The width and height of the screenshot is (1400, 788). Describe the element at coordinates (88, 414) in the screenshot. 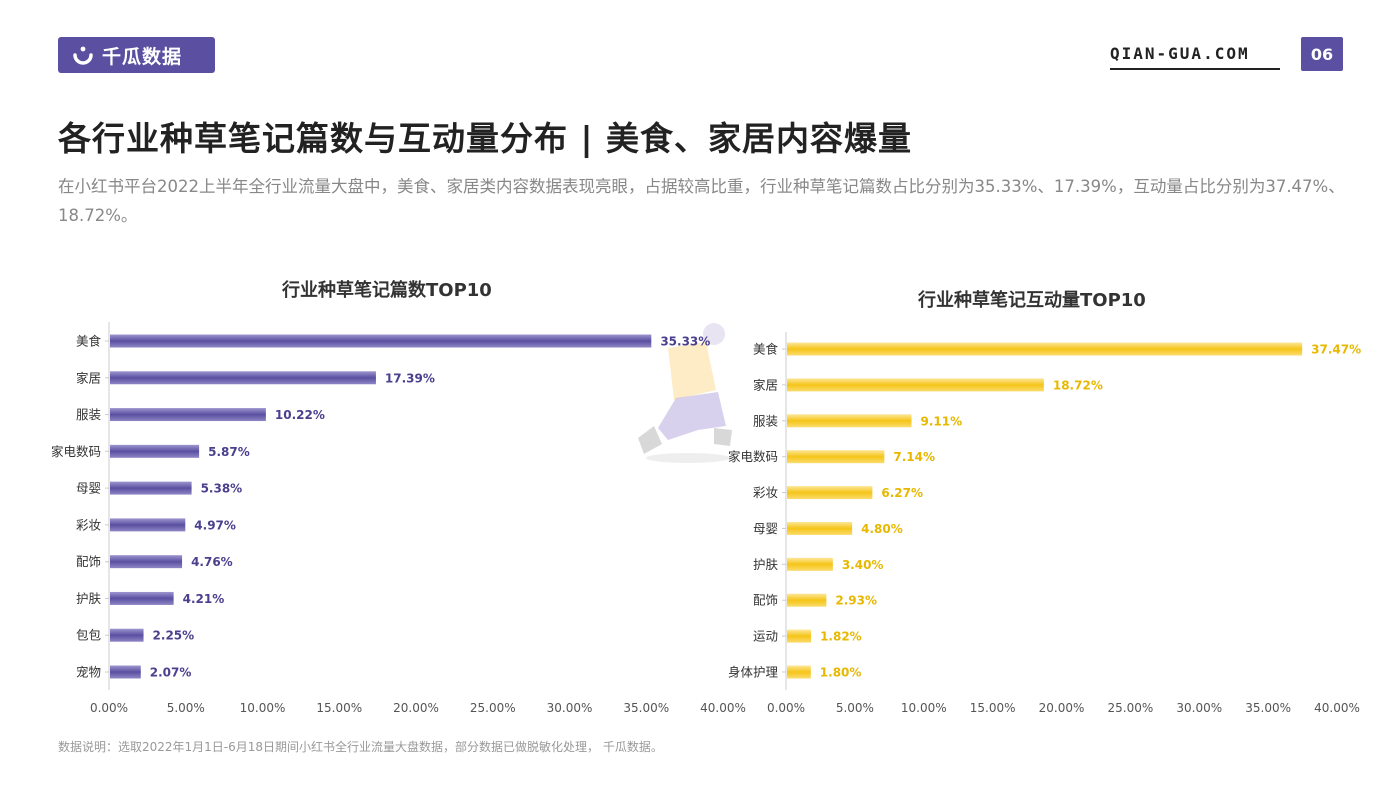

I see `notes-category-label: 服装` at that location.